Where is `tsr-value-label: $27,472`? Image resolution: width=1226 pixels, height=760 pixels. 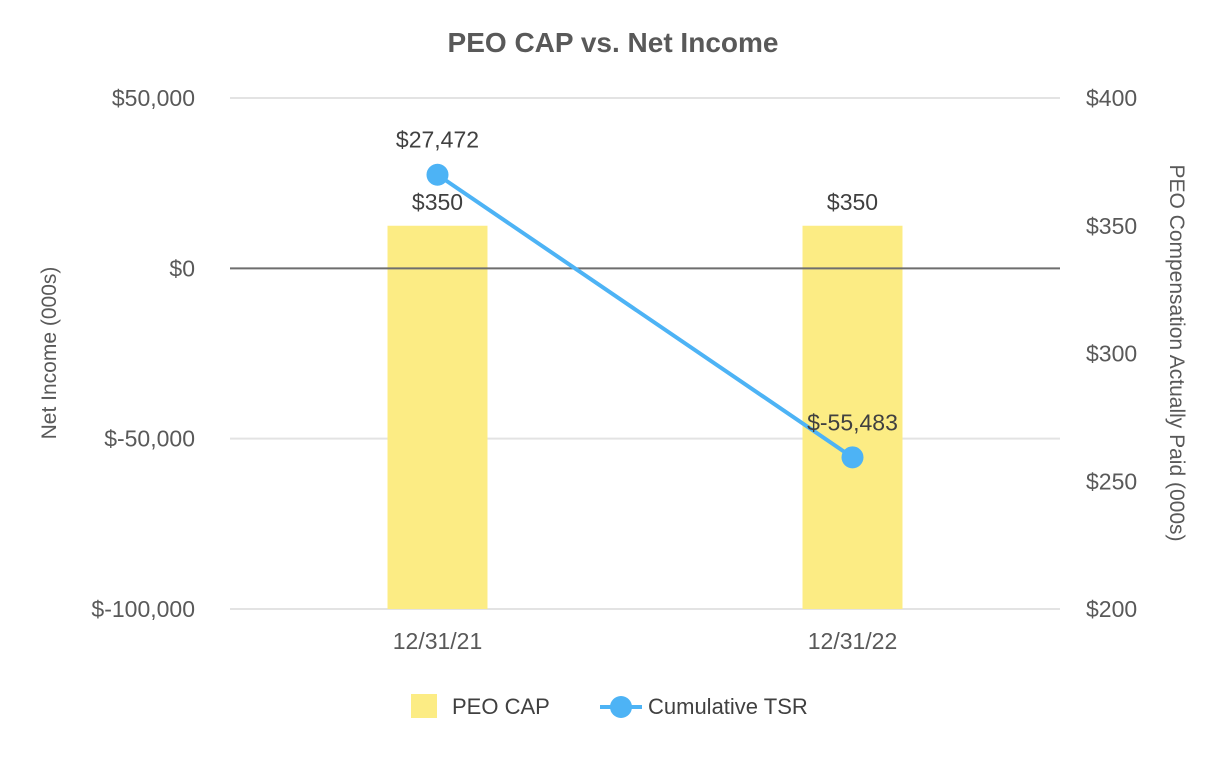
tsr-value-label: $27,472 is located at coordinates (437, 140).